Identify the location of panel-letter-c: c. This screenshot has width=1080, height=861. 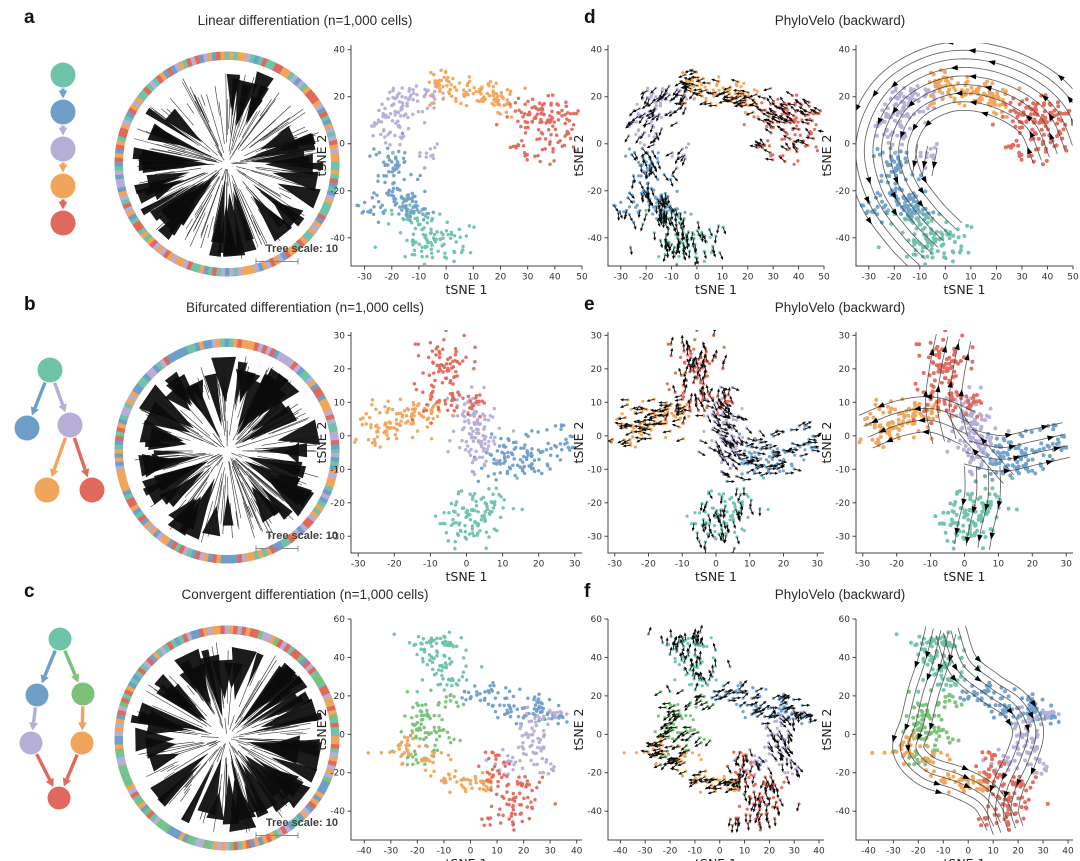
(29, 591).